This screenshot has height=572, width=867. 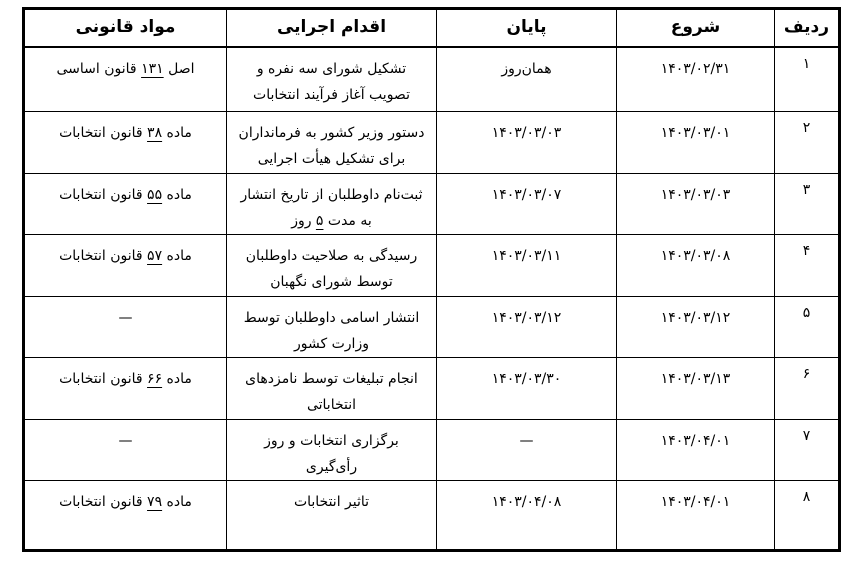 What do you see at coordinates (125, 204) in the screenshot?
I see `cell-legal-article: ماده ۵۵ قانون انتخابات` at bounding box center [125, 204].